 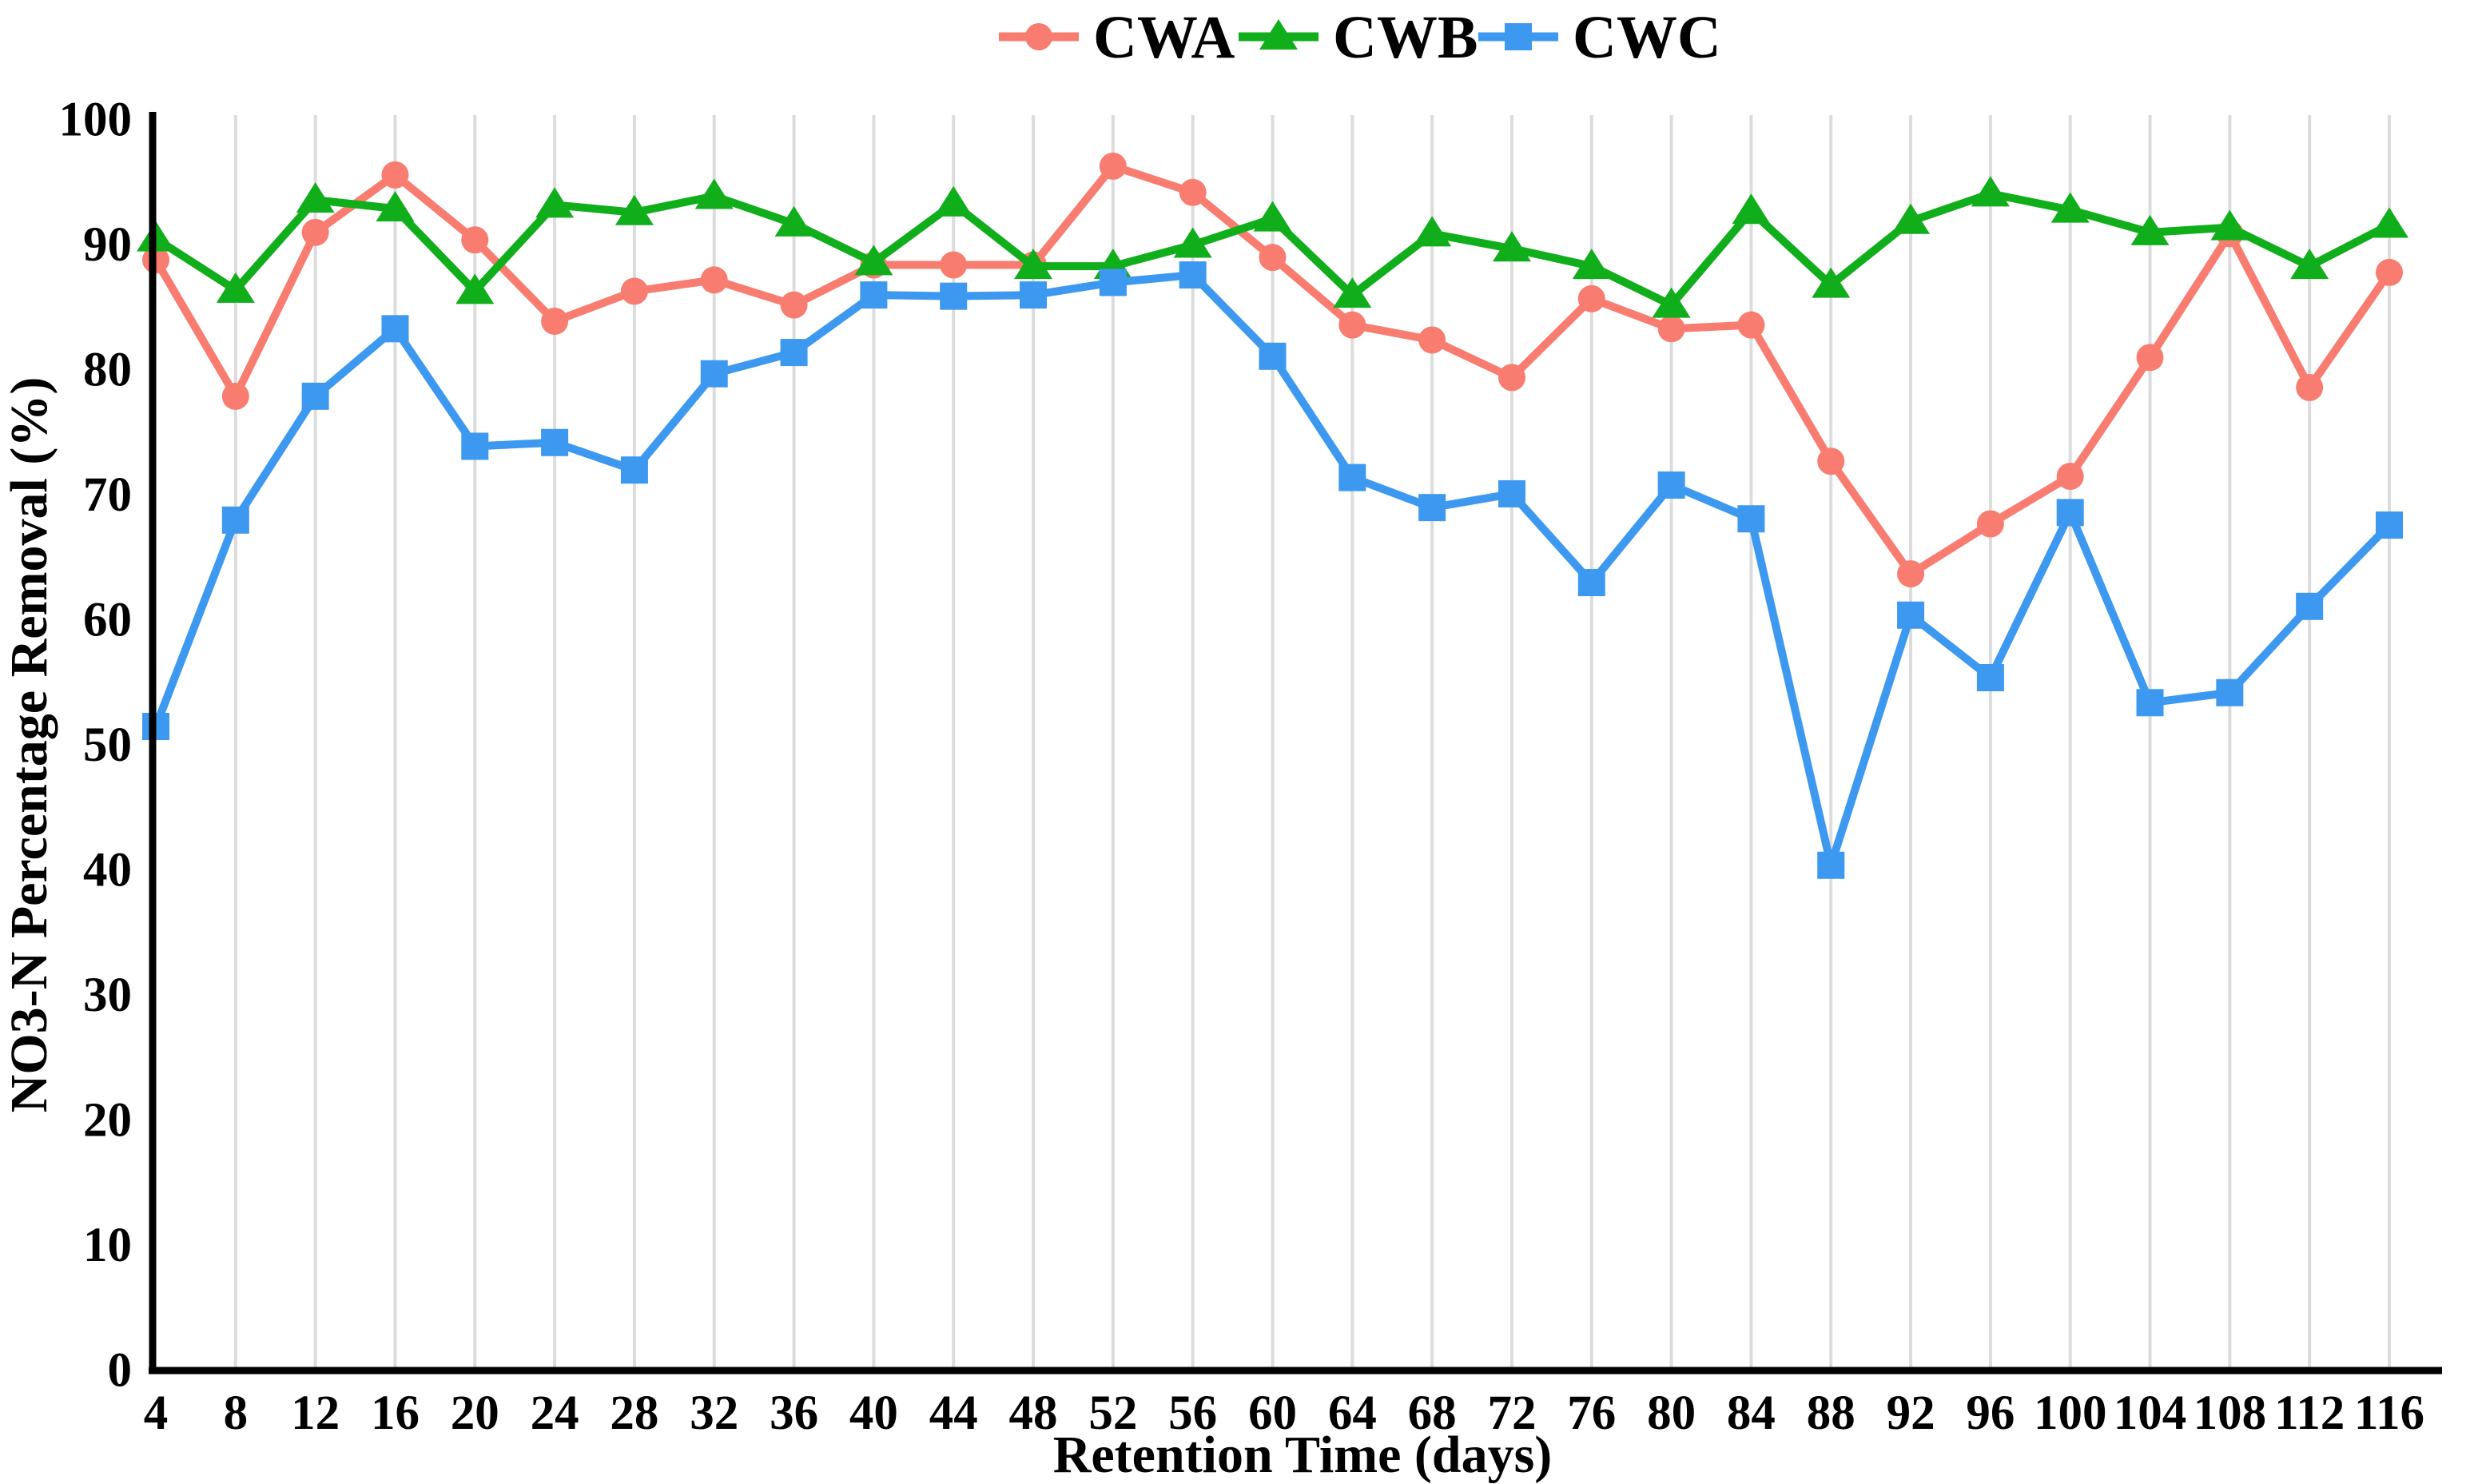 What do you see at coordinates (634, 1414) in the screenshot?
I see `x-tick-label: 28` at bounding box center [634, 1414].